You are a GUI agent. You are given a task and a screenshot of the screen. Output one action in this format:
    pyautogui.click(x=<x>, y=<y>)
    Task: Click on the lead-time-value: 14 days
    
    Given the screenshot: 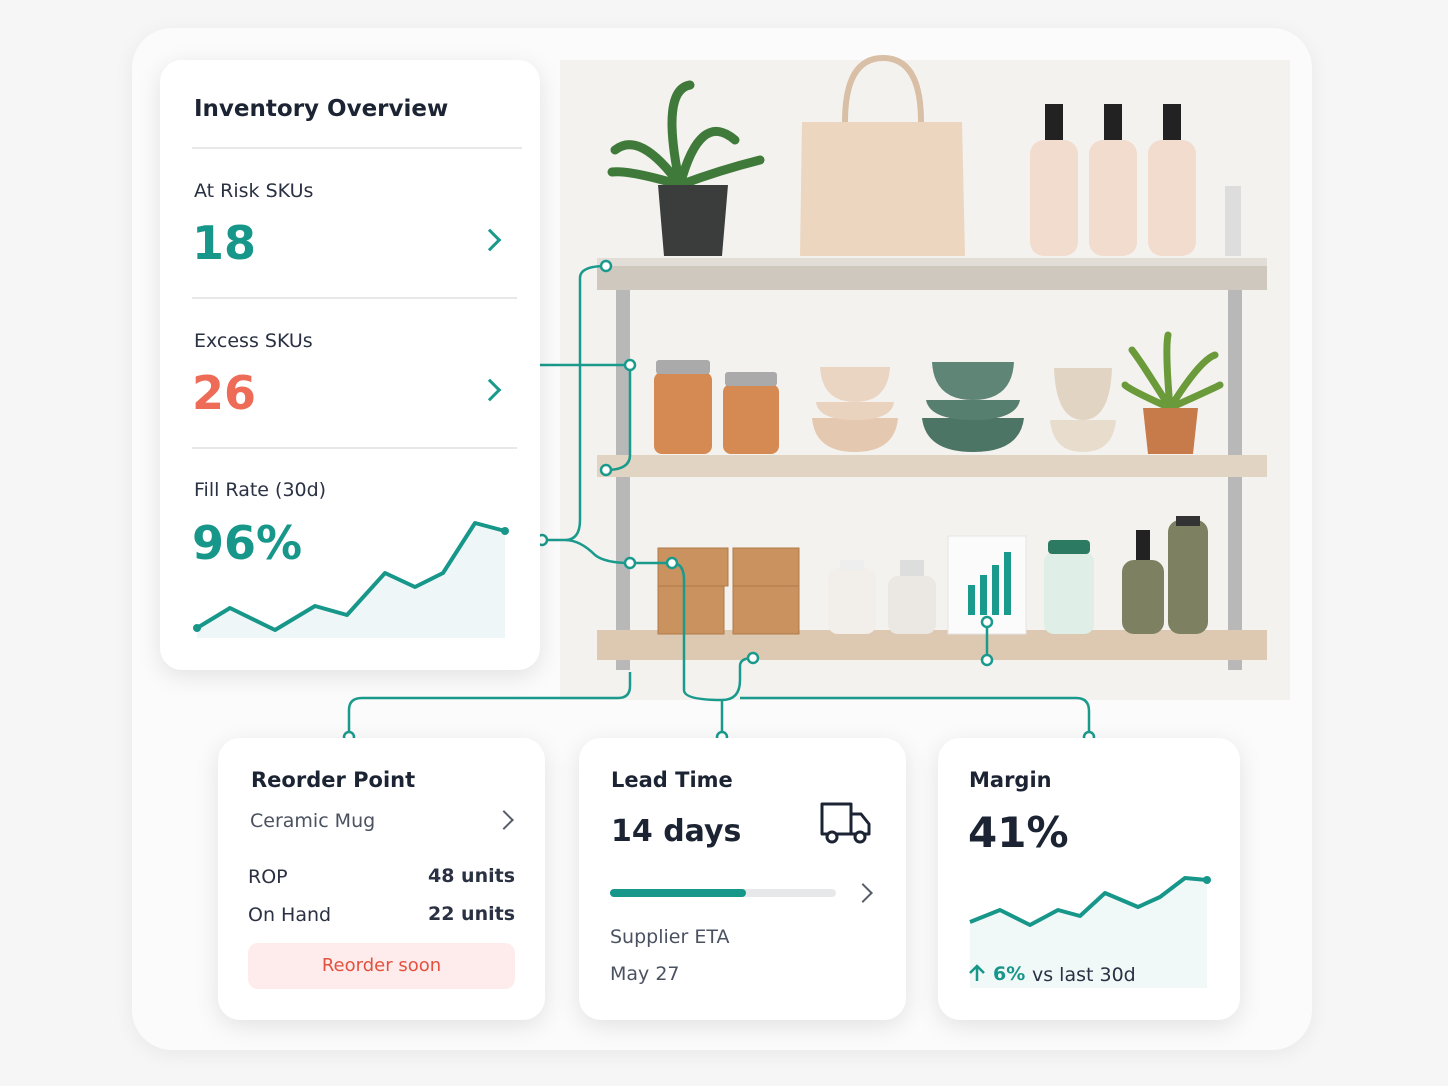 What is the action you would take?
    pyautogui.click(x=676, y=831)
    